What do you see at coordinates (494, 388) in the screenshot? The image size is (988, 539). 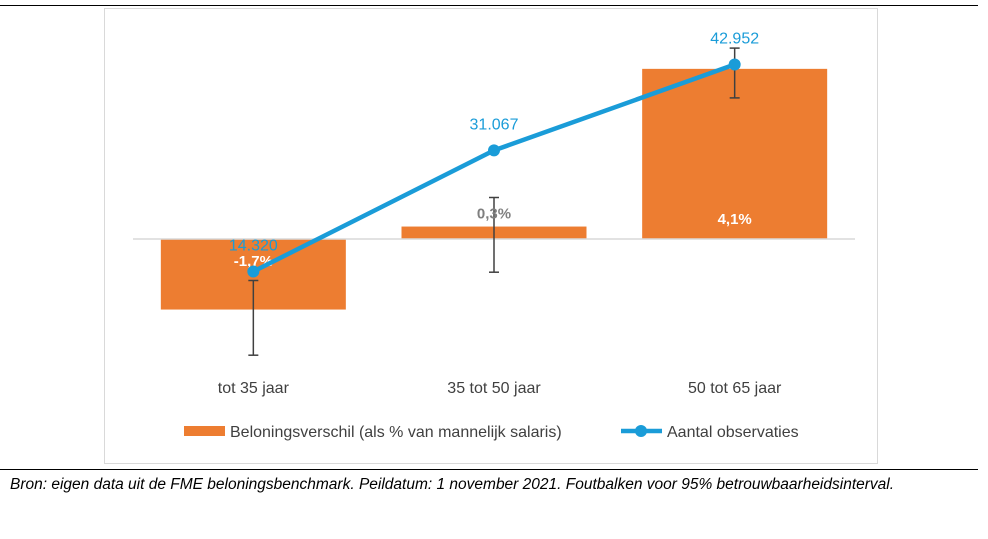 I see `category-label-2: 35 tot 50 jaar` at bounding box center [494, 388].